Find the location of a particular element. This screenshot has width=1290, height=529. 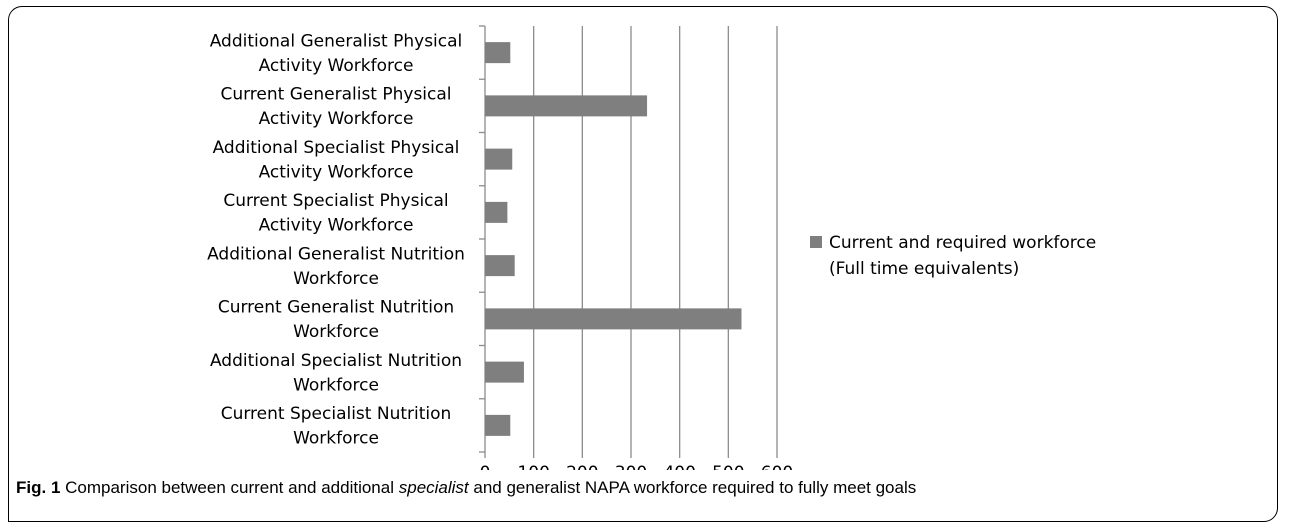

category-label: Current Generalist Nutrition Workforce is located at coordinates (336, 320).